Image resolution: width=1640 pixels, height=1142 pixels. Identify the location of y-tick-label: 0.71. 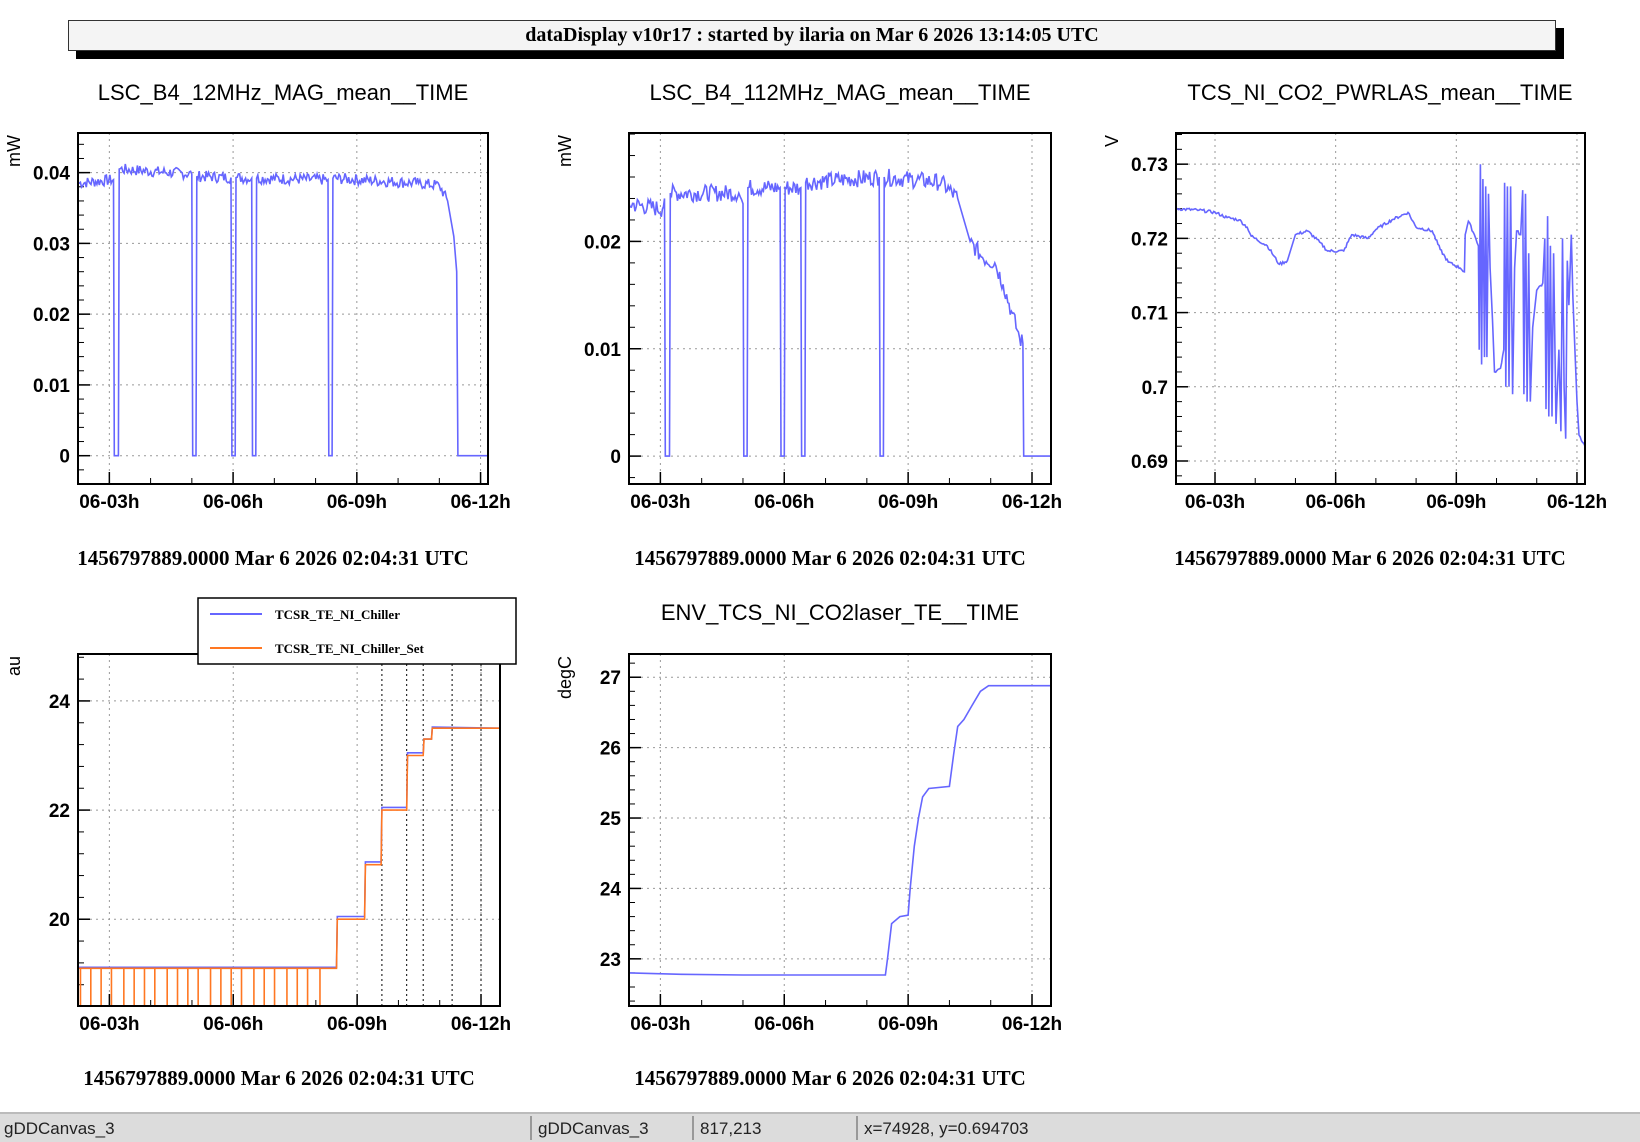
(1149, 314).